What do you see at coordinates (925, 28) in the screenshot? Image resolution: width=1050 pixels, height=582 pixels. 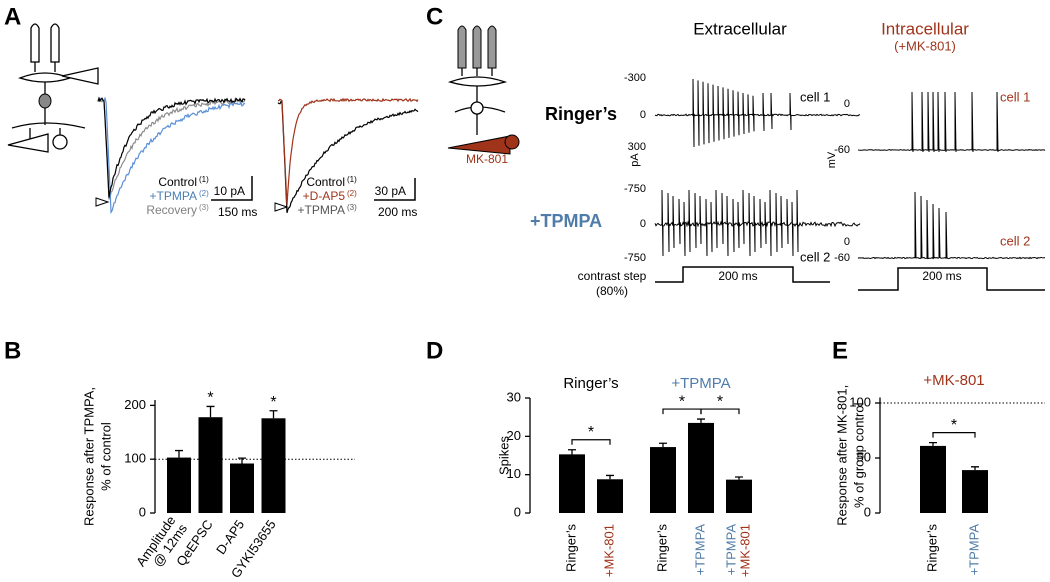 I see `column-title: Intracellular` at bounding box center [925, 28].